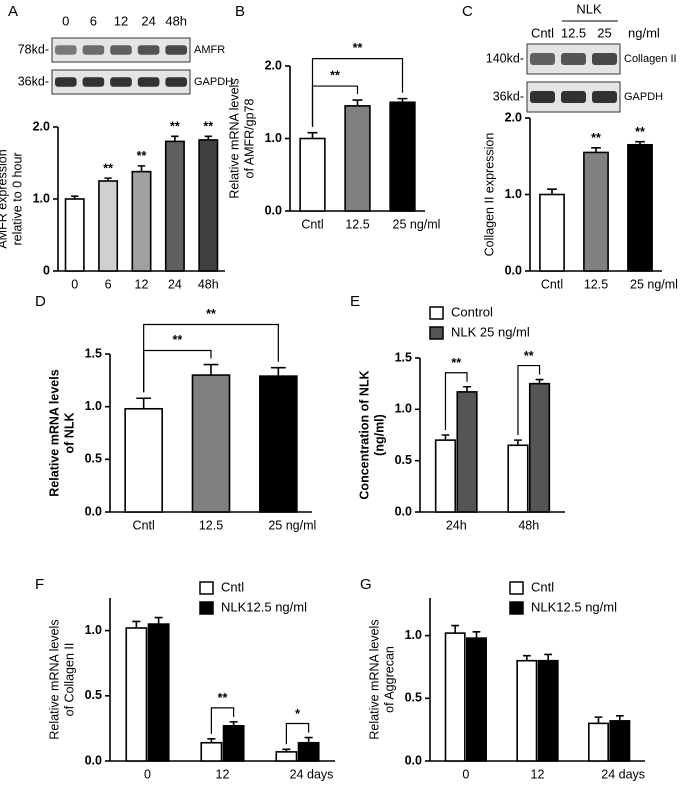 Image resolution: width=685 pixels, height=789 pixels. Describe the element at coordinates (297, 714) in the screenshot. I see `significance: *` at that location.